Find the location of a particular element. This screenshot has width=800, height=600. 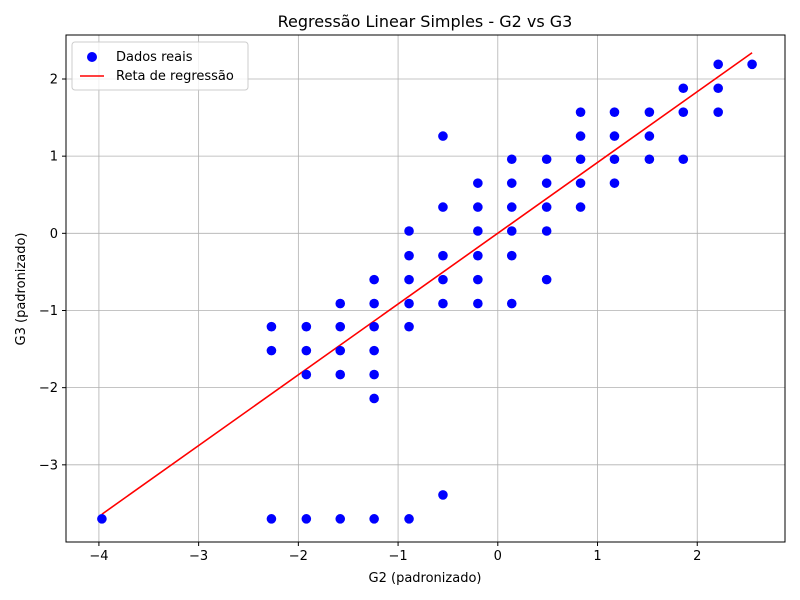

x-tick-label: −4 is located at coordinates (98, 556).